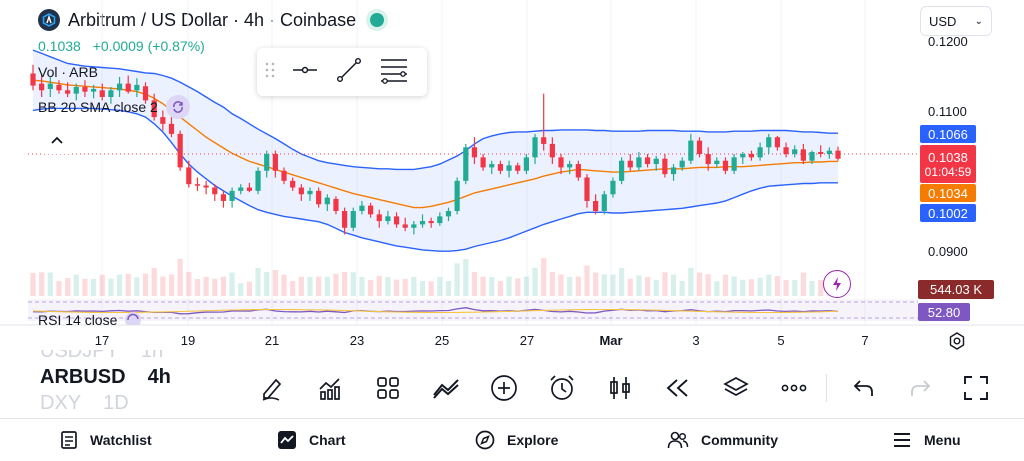  What do you see at coordinates (377, 20) in the screenshot?
I see `market-status-dot` at bounding box center [377, 20].